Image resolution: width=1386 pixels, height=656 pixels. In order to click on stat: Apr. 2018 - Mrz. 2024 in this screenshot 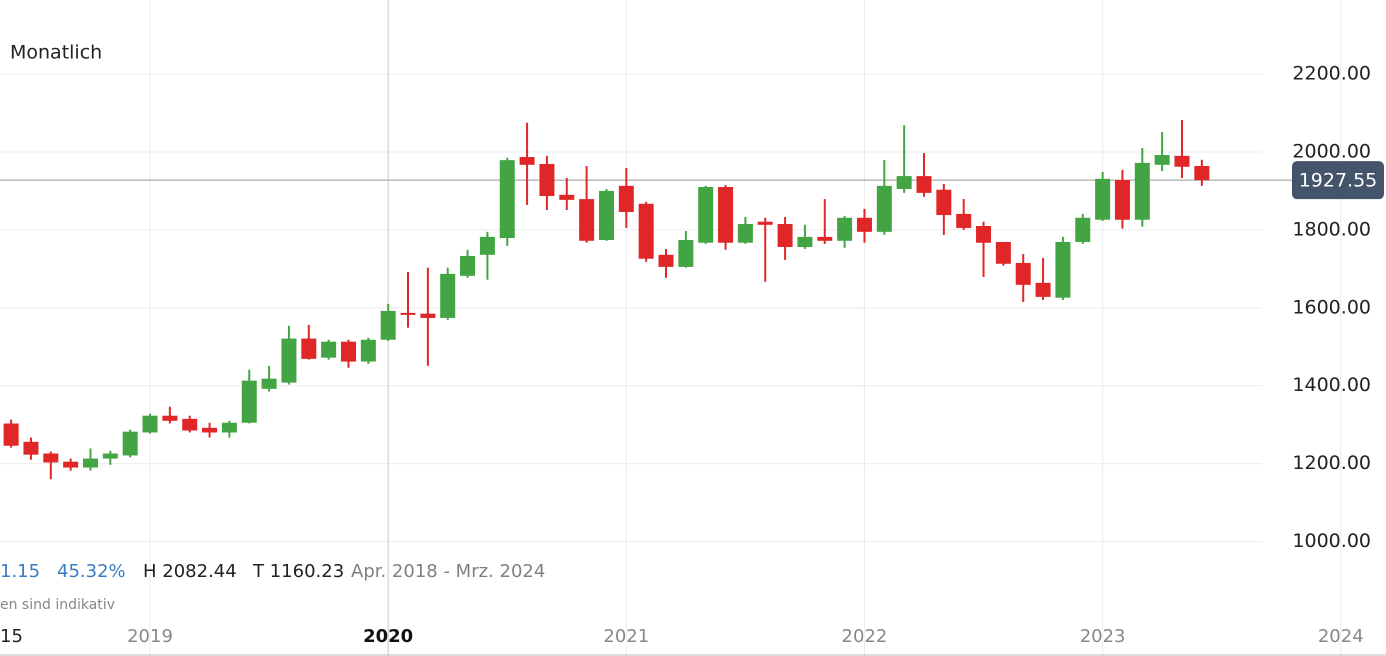, I will do `click(448, 571)`.